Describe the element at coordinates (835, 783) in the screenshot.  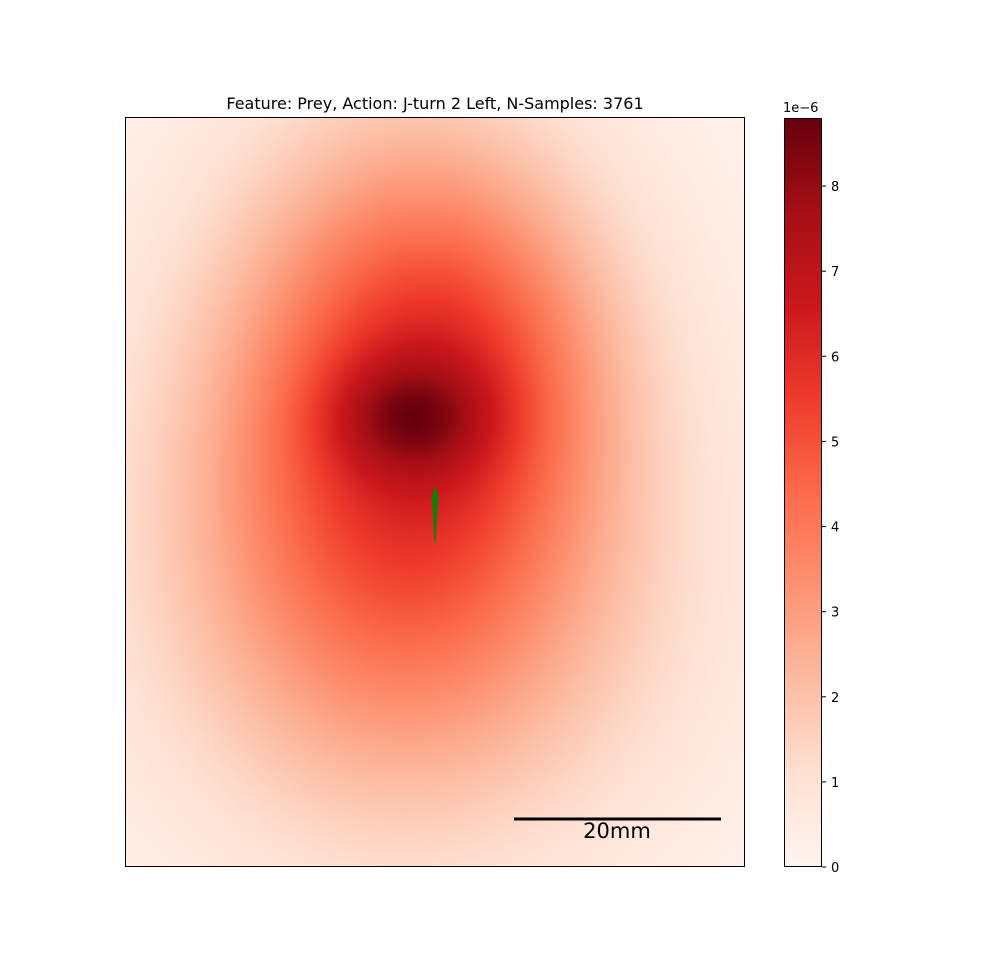
I see `colorbar-tick-label: 1` at that location.